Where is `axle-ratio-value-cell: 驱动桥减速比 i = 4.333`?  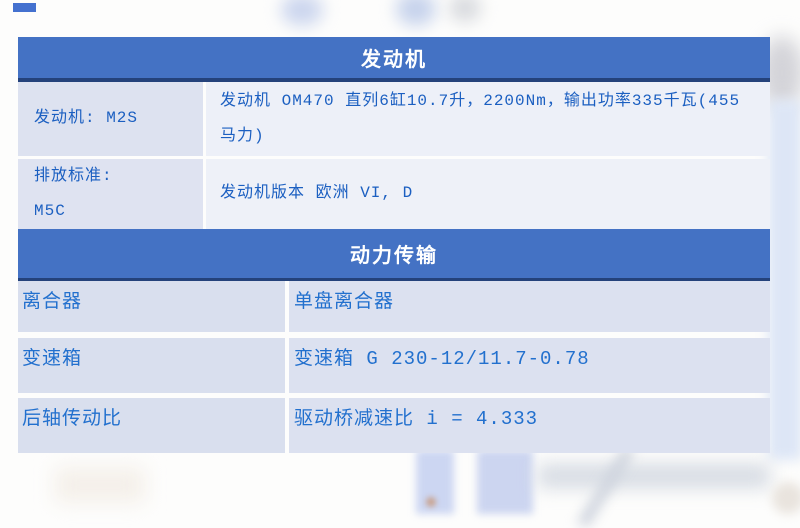 axle-ratio-value-cell: 驱动桥减速比 i = 4.333 is located at coordinates (529, 425).